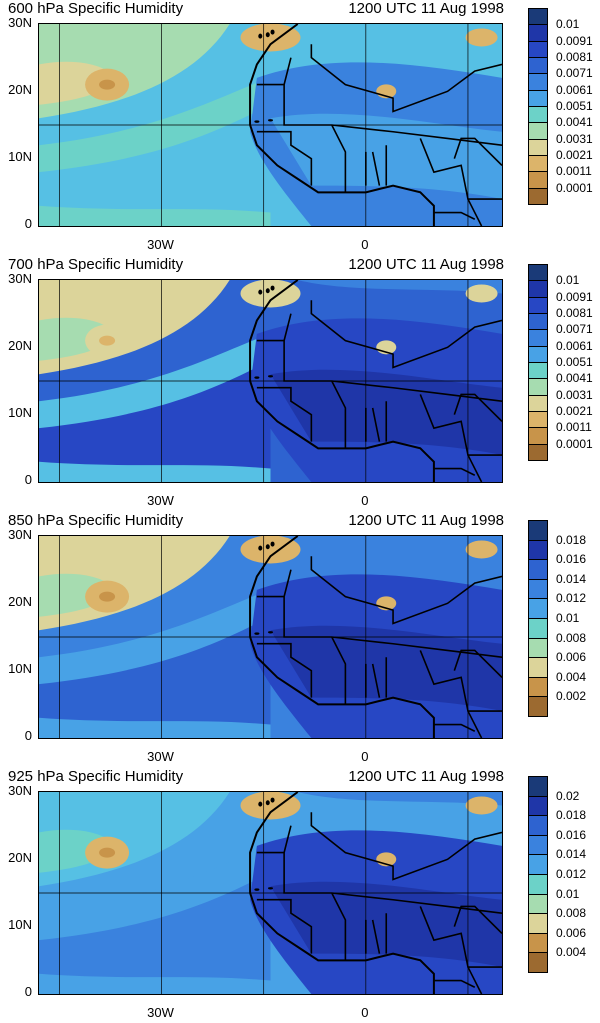  Describe the element at coordinates (574, 122) in the screenshot. I see `colorbar-label: 0.0041` at that location.